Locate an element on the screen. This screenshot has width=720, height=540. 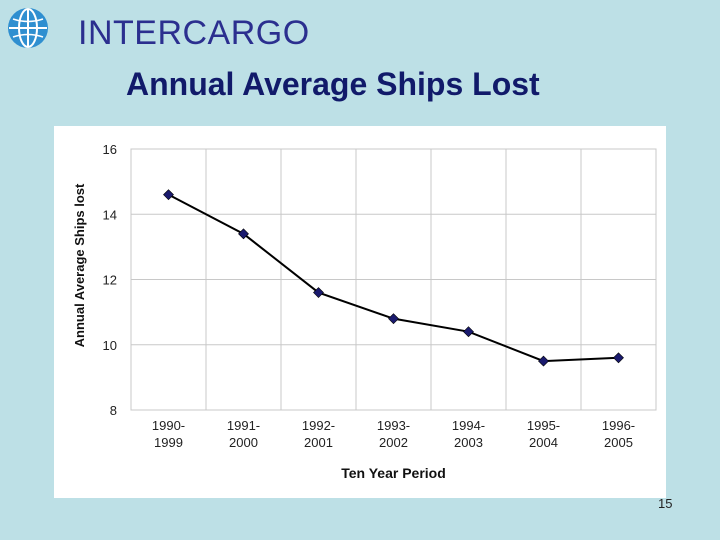
y-tick-label: 14 is located at coordinates (110, 214).